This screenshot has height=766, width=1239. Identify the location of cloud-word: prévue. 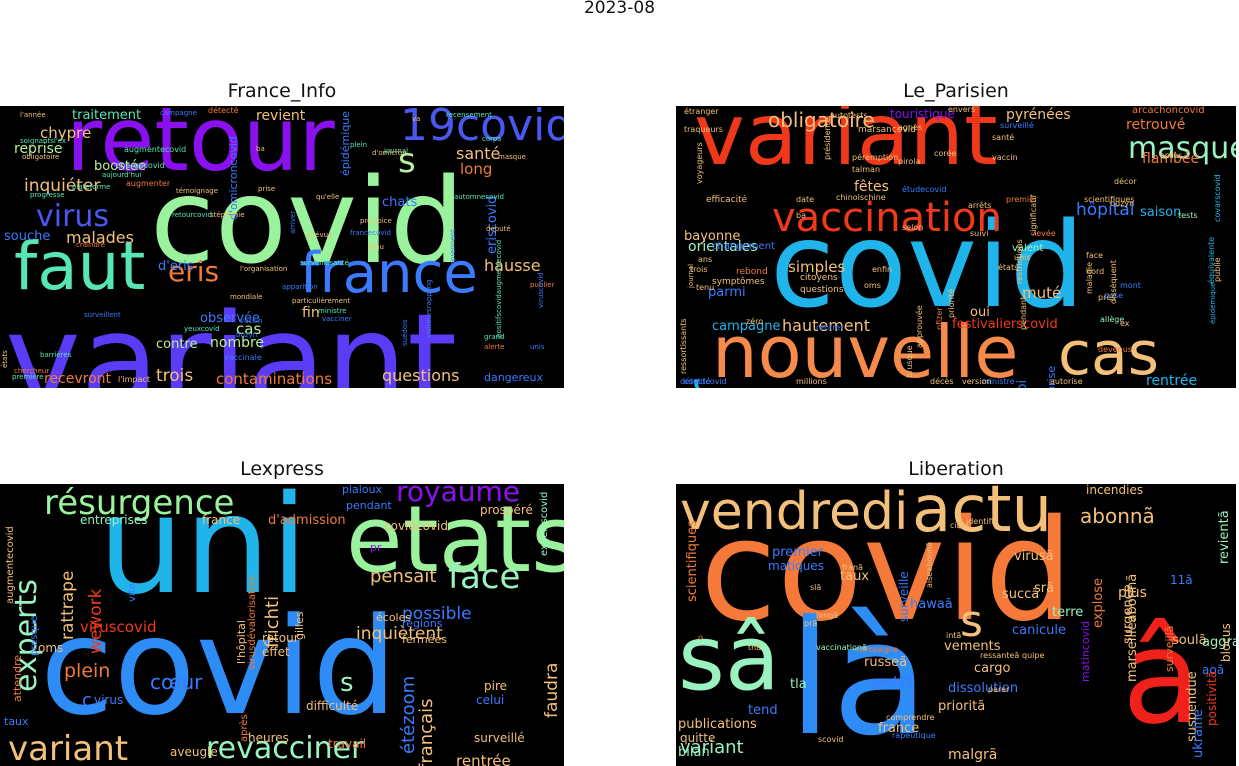
(320, 235).